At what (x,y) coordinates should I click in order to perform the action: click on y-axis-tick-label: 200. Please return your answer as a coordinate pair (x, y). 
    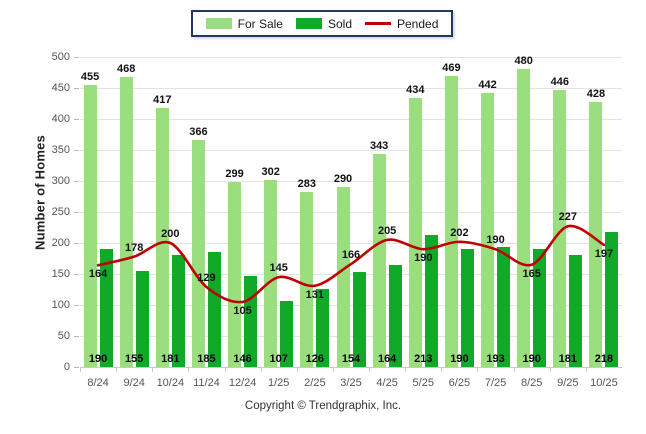
    Looking at the image, I should click on (60, 243).